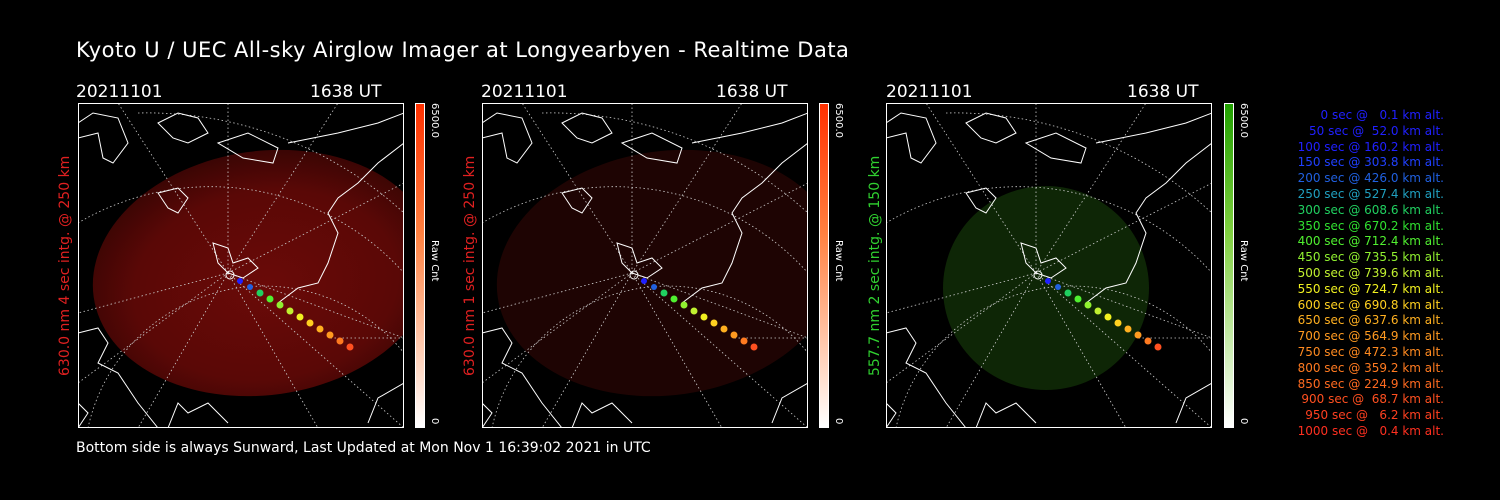 This screenshot has width=1500, height=500. I want to click on legend-row: 750 sec @ 472.3 km alt., so click(1370, 351).